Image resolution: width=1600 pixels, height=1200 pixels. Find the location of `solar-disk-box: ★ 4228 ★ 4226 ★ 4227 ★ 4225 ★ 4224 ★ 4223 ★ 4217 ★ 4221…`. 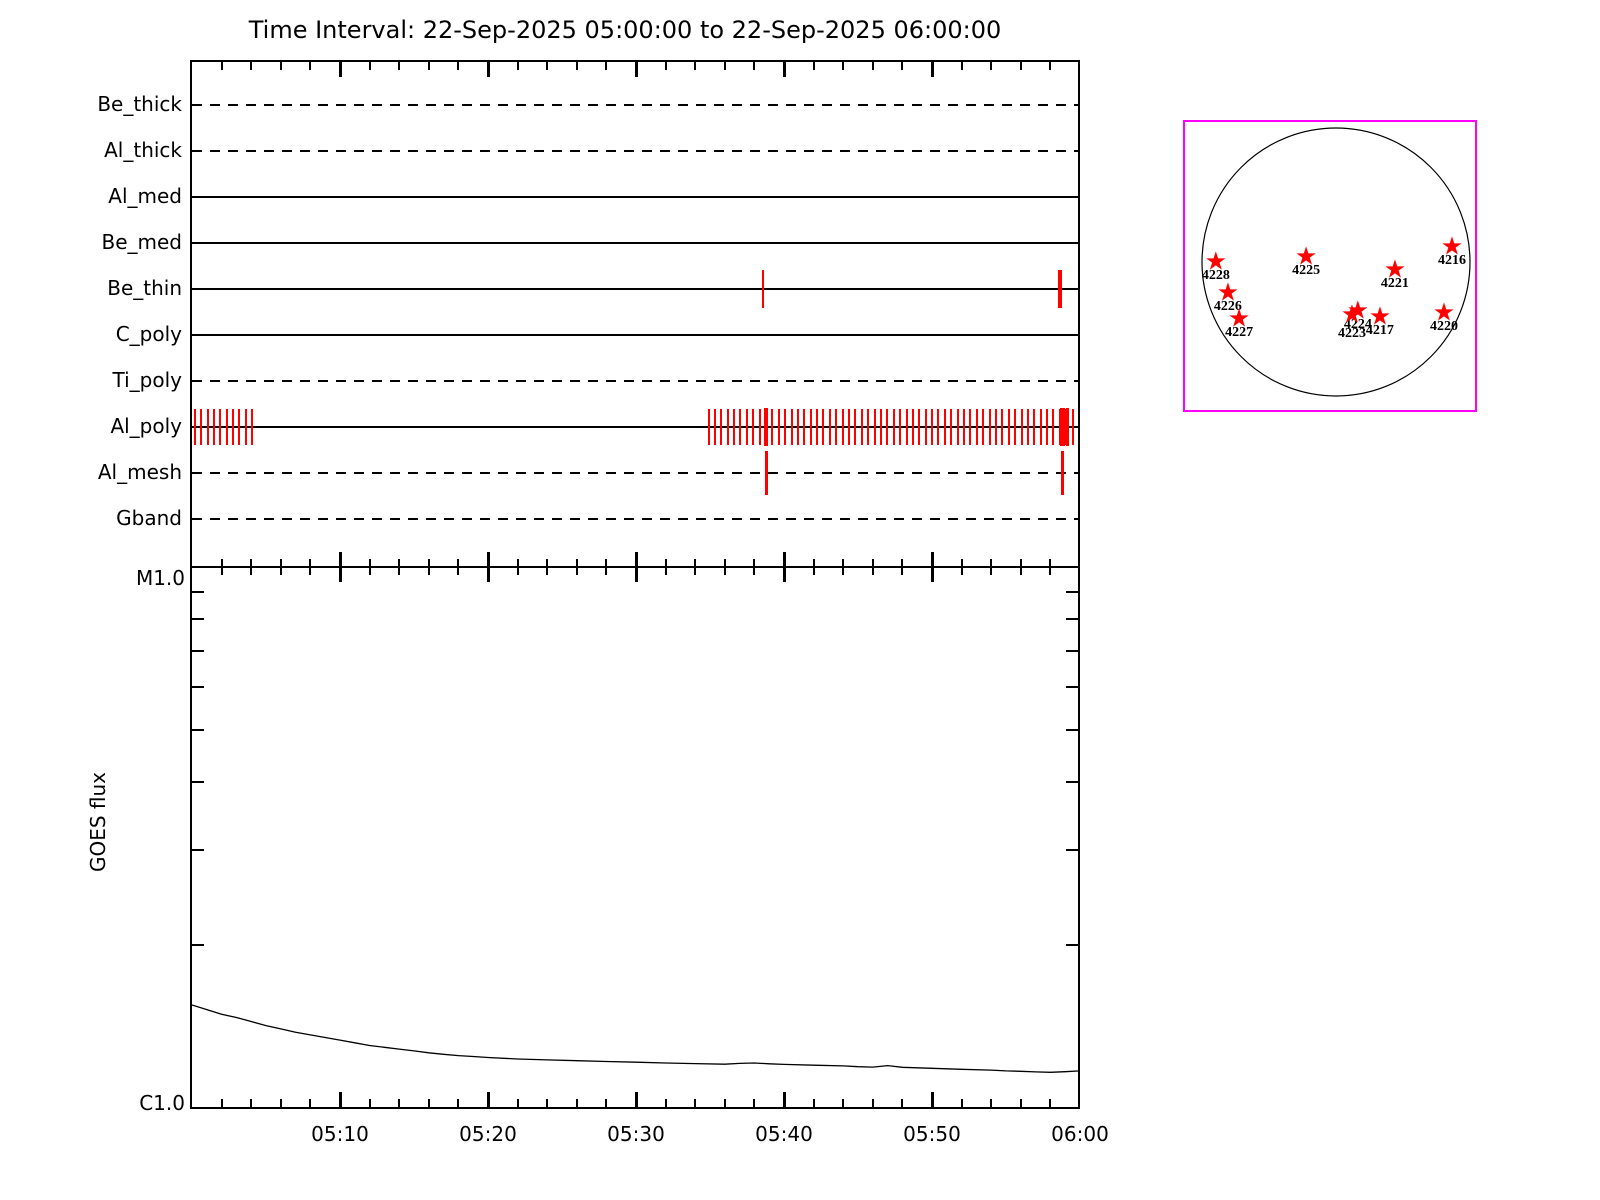

solar-disk-box: ★ 4228 ★ 4226 ★ 4227 ★ 4225 ★ 4224 ★ 4223 ★ 4217 ★ 4221… is located at coordinates (1330, 266).